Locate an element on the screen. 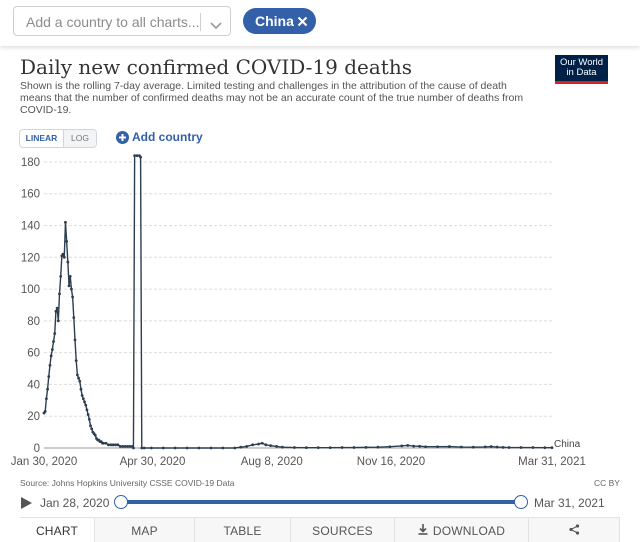 This screenshot has height=542, width=640. timeline-end-handle is located at coordinates (521, 502).